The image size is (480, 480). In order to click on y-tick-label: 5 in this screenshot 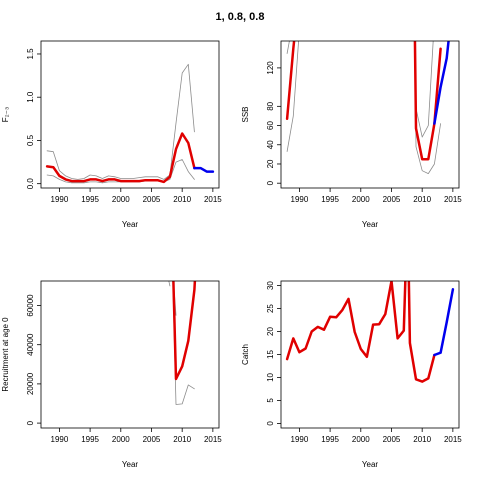, I will do `click(270, 400)`.